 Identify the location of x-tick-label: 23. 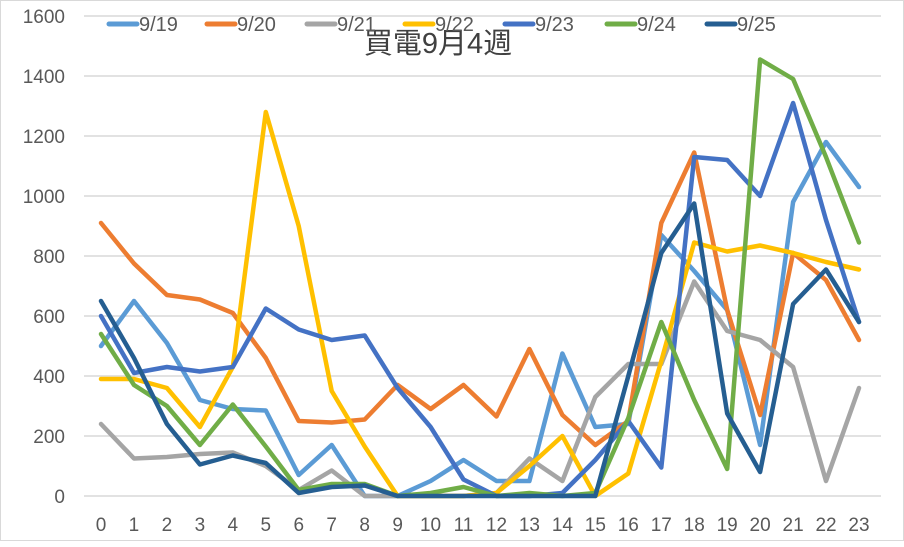
(858, 525).